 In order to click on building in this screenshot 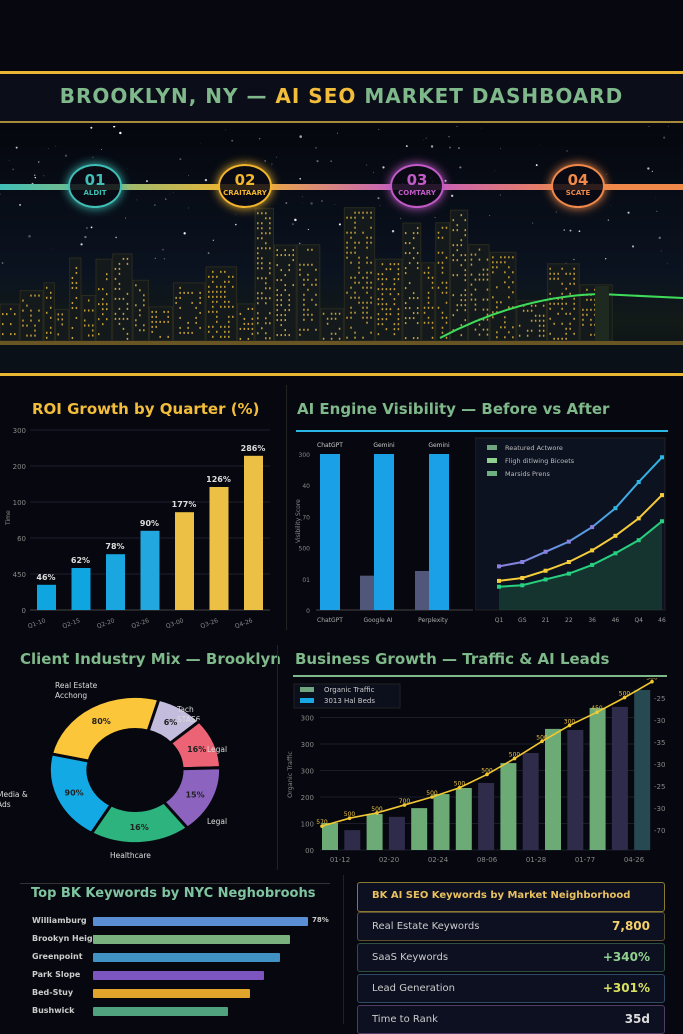, I will do `click(49, 312)`.